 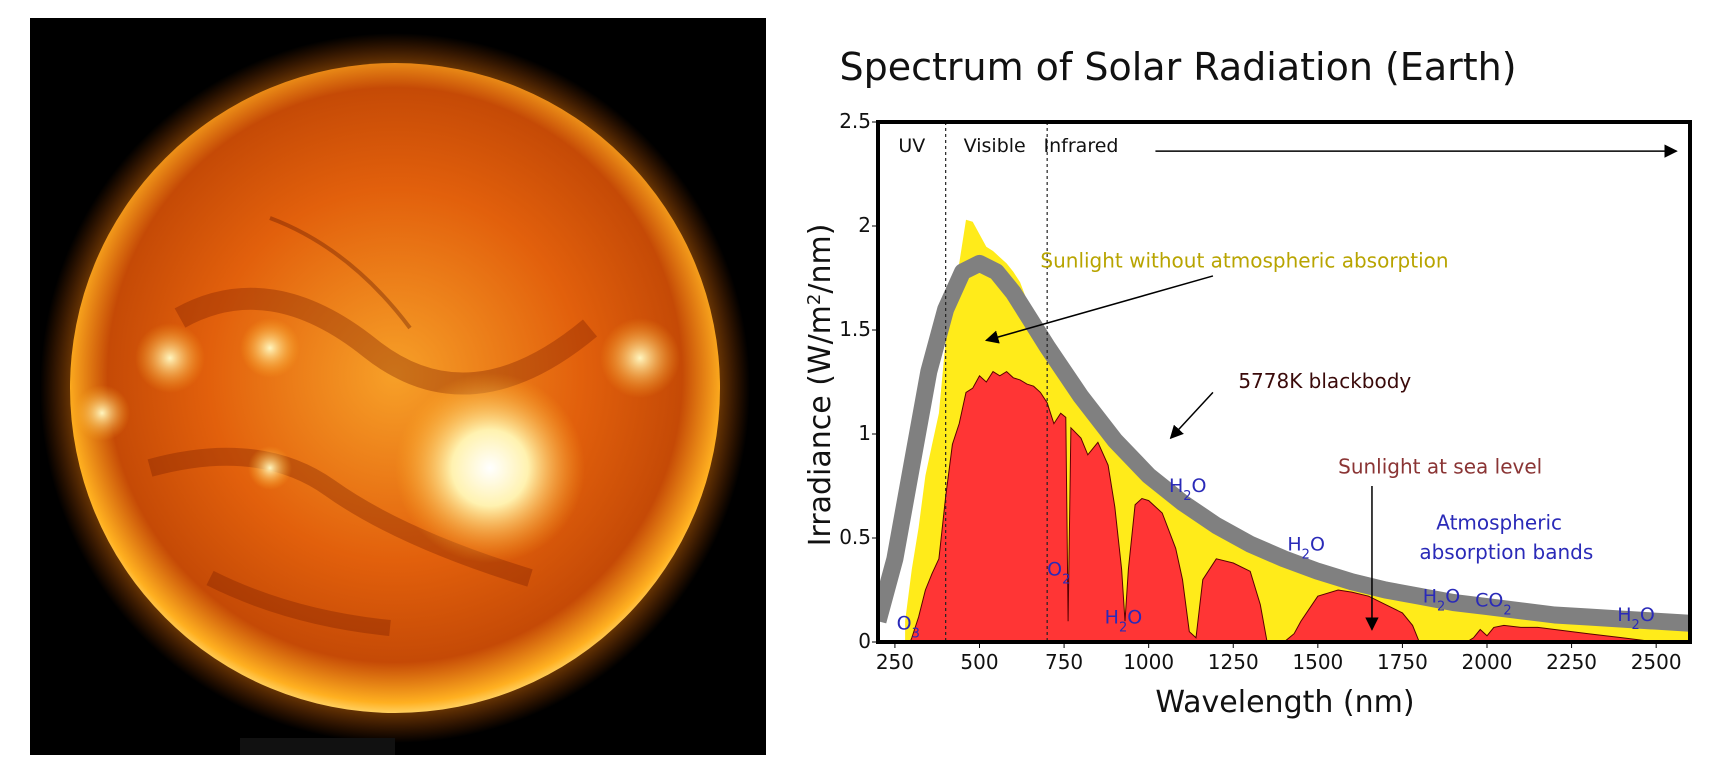 What do you see at coordinates (1506, 552) in the screenshot?
I see `annotation-abs2: absorption bands` at bounding box center [1506, 552].